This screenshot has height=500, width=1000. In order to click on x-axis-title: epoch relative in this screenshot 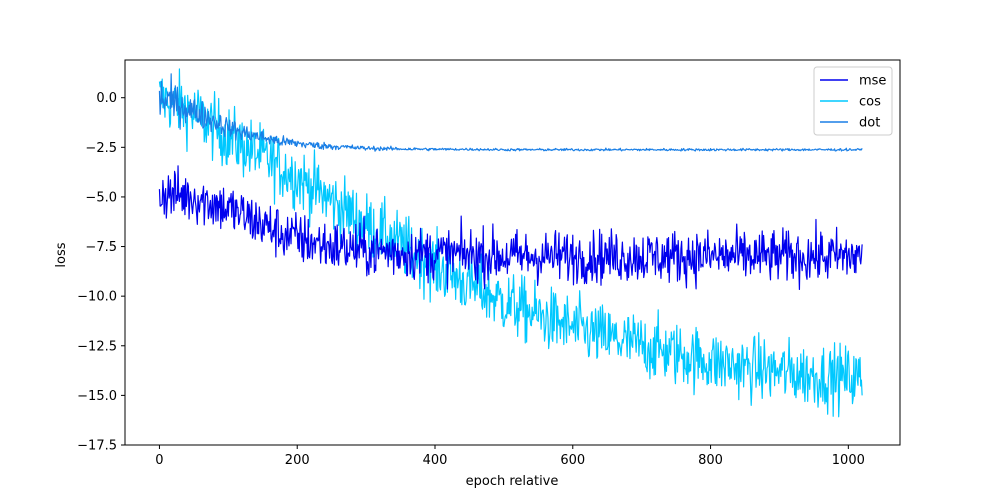, I will do `click(512, 481)`.